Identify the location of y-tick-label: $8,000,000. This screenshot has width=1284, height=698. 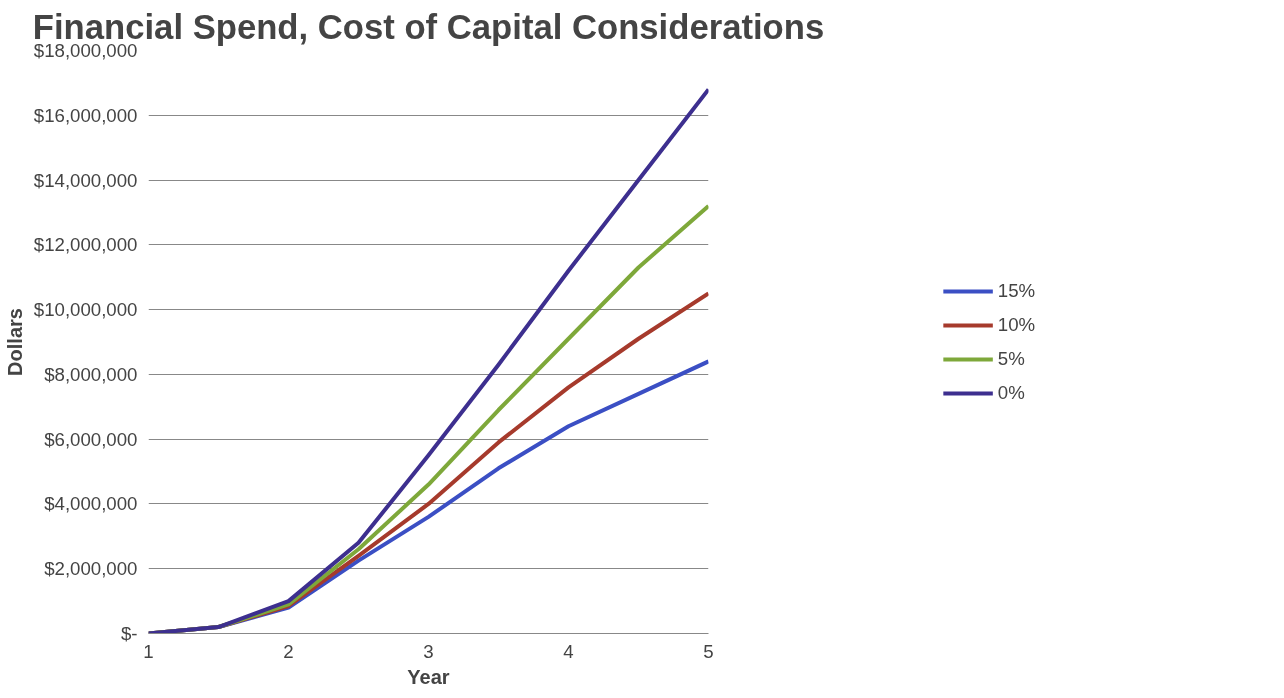
(91, 374).